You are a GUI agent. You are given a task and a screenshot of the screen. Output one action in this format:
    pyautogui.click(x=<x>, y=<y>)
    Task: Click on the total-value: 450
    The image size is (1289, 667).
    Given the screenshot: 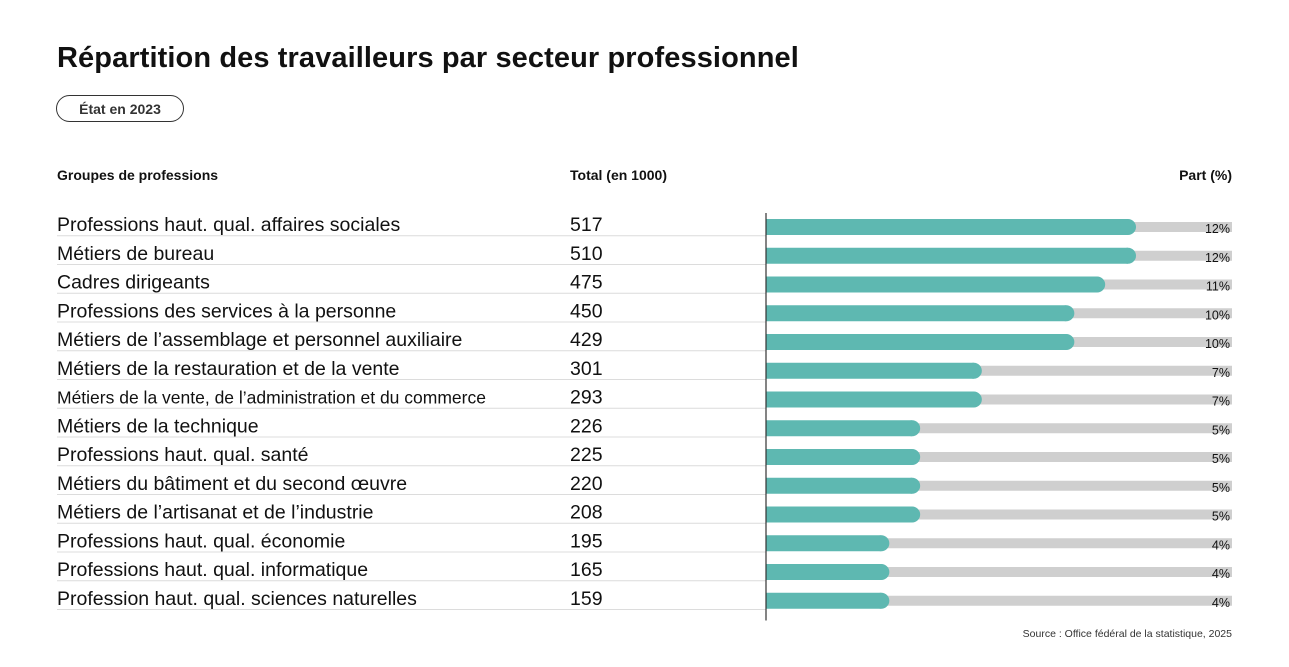 What is the action you would take?
    pyautogui.click(x=586, y=311)
    